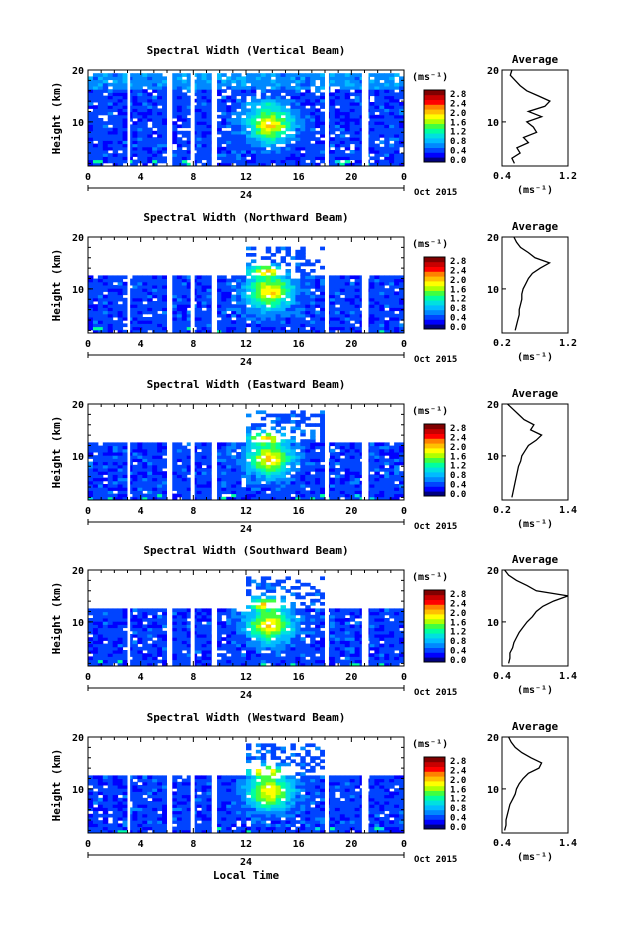  Describe the element at coordinates (141, 511) in the screenshot. I see `x-tick-label: 4` at that location.